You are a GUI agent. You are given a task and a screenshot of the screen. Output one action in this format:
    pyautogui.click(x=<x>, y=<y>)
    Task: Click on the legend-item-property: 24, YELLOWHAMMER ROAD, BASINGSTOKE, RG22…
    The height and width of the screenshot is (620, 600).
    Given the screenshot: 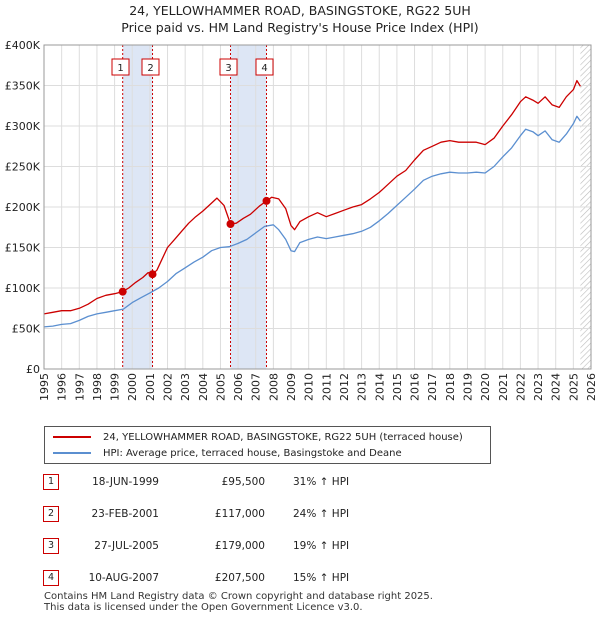 What is the action you would take?
    pyautogui.click(x=258, y=437)
    